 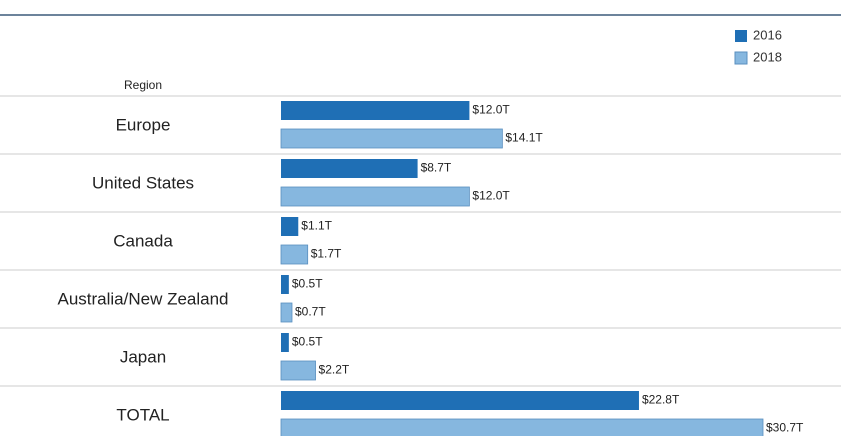 What do you see at coordinates (143, 356) in the screenshot?
I see `category-label: Japan` at bounding box center [143, 356].